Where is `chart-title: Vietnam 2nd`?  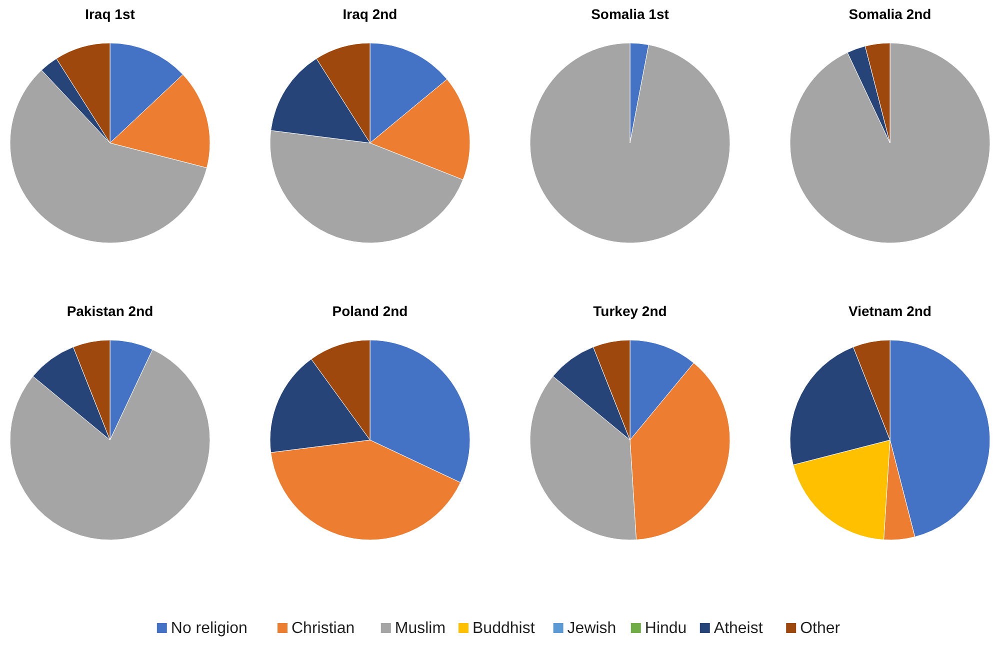 chart-title: Vietnam 2nd is located at coordinates (890, 311).